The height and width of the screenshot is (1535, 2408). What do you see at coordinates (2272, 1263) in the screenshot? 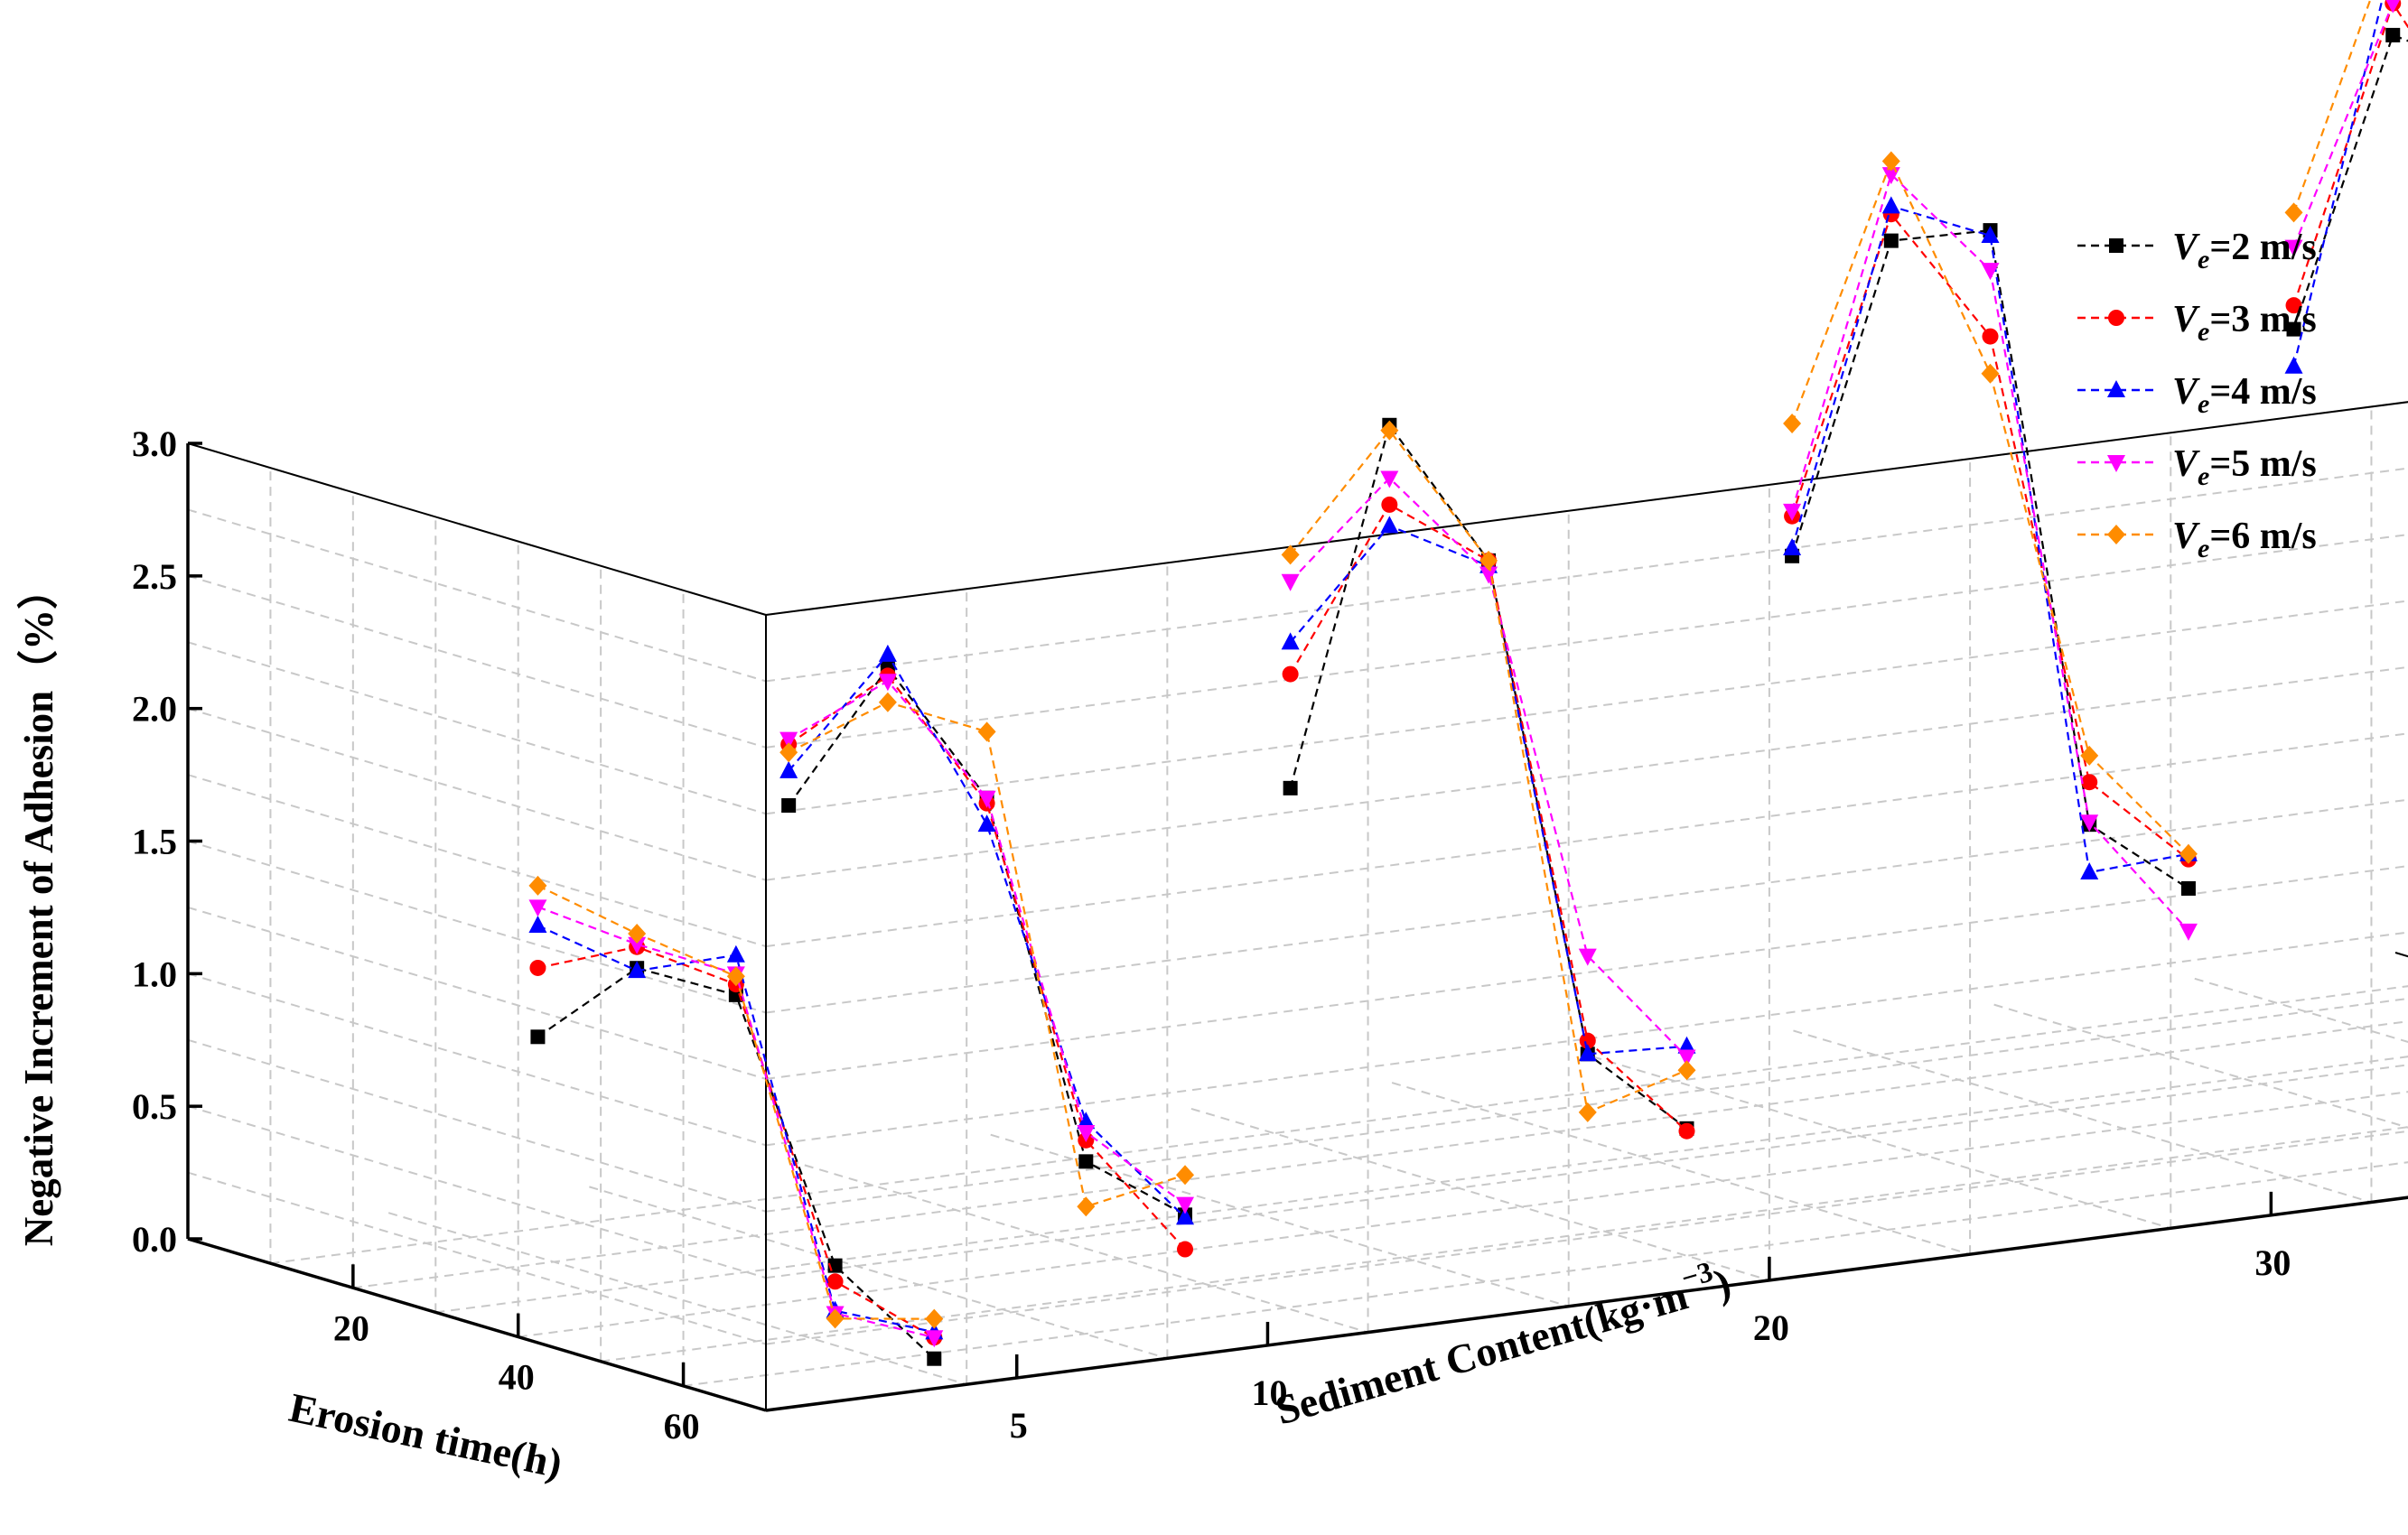
I see `sediment-tick-label: 30` at bounding box center [2272, 1263].